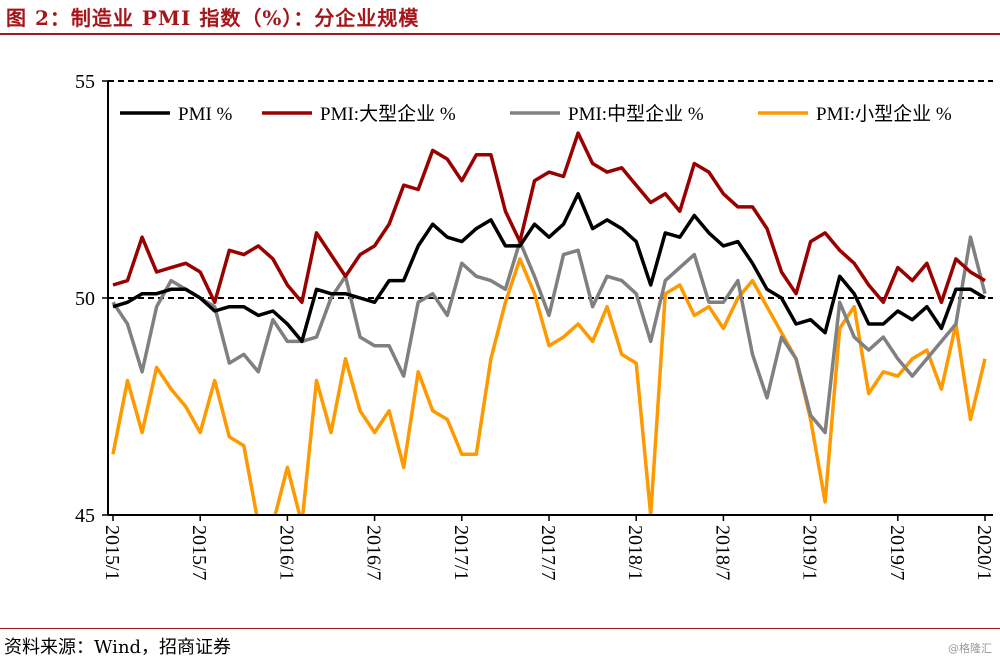 The image size is (1000, 659). What do you see at coordinates (213, 18) in the screenshot?
I see `figure-title: 图 2：制造业 PMI 指数（%）：分企业规模` at bounding box center [213, 18].